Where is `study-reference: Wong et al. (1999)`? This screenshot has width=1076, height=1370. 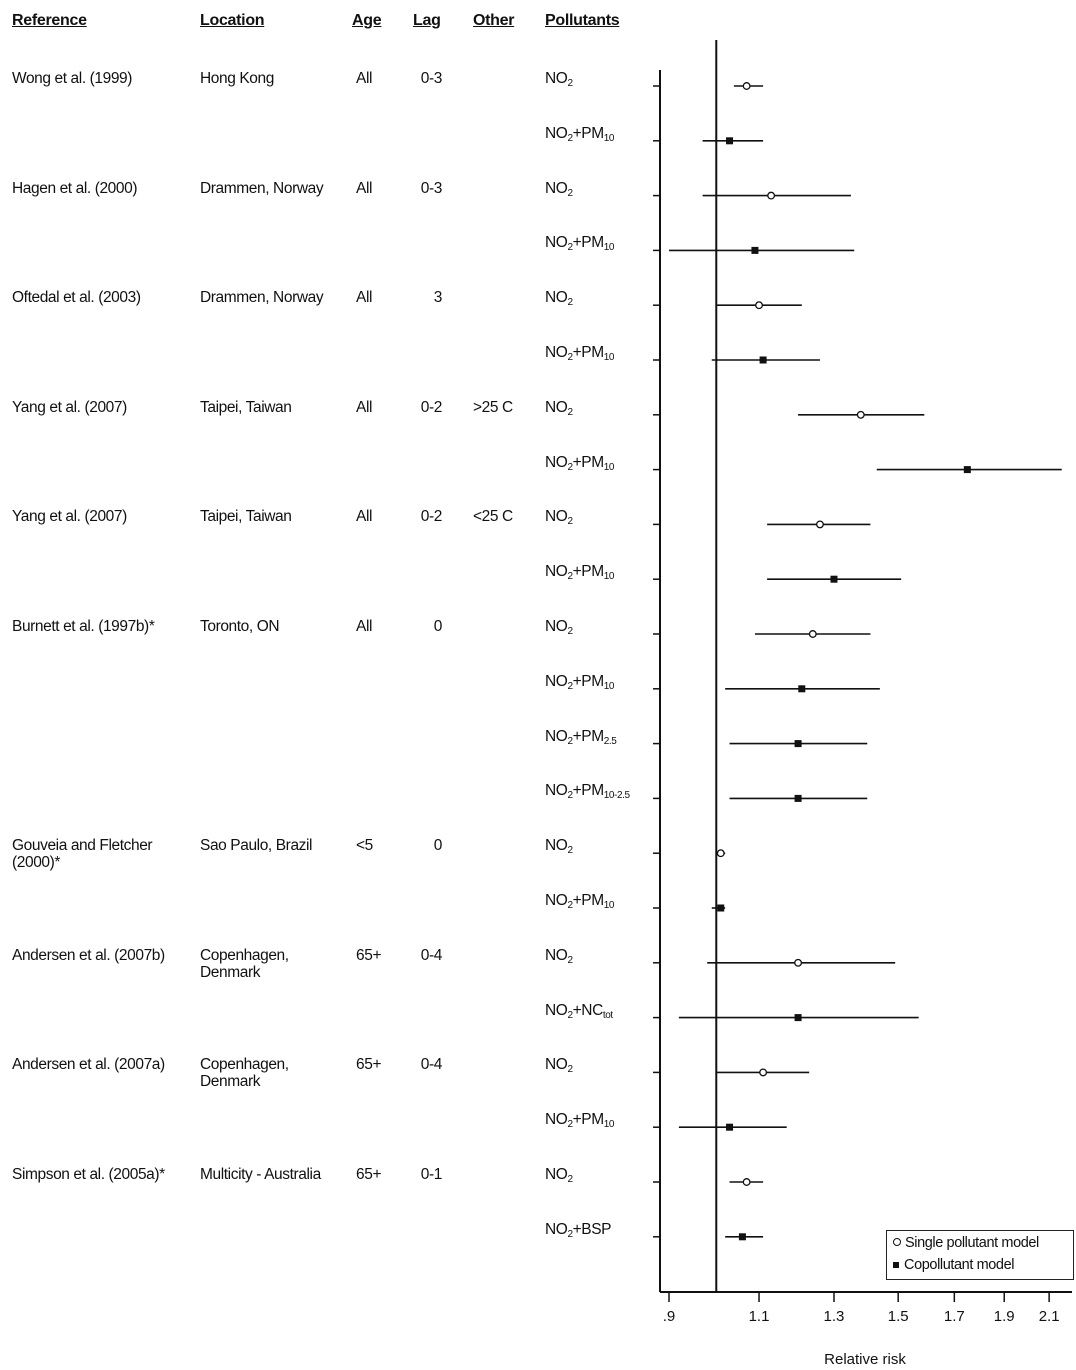 study-reference: Wong et al. (1999) is located at coordinates (72, 78).